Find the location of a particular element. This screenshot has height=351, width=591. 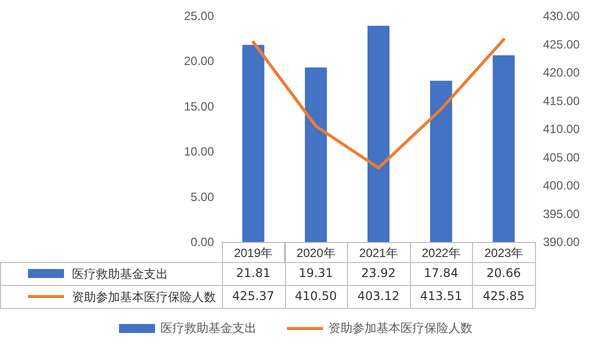

data-label: 20.66 is located at coordinates (504, 273).